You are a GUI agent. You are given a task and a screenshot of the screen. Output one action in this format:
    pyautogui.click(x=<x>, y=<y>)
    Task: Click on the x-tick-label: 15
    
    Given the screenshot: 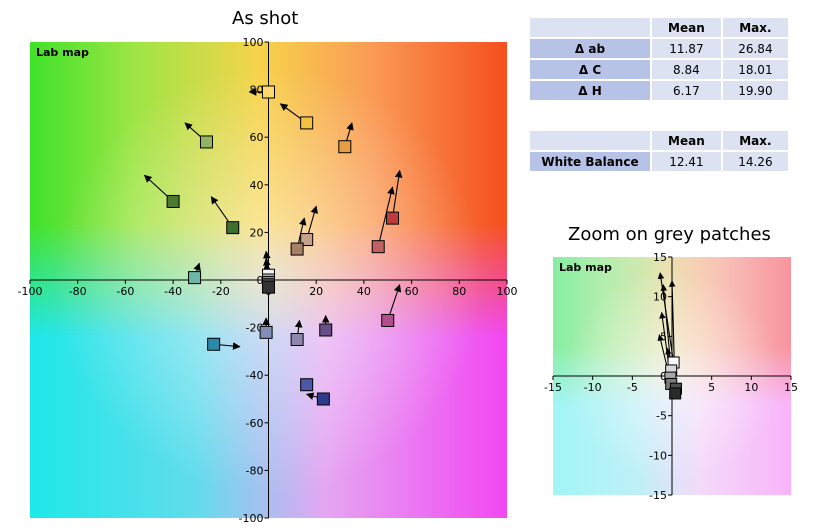 What is the action you would take?
    pyautogui.click(x=791, y=387)
    